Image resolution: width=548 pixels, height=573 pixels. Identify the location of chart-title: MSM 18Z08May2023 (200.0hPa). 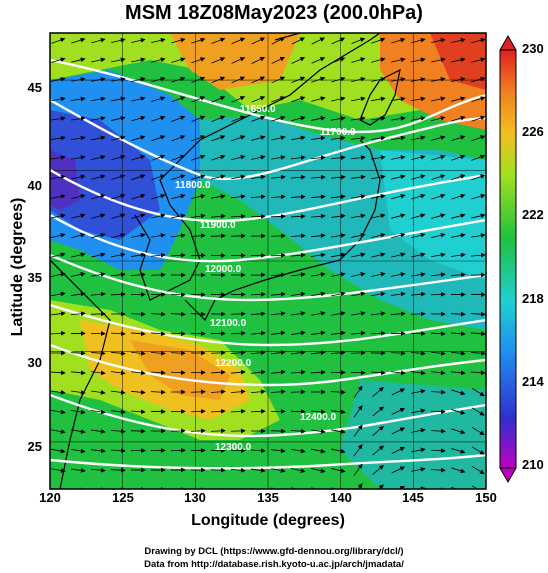
(274, 13).